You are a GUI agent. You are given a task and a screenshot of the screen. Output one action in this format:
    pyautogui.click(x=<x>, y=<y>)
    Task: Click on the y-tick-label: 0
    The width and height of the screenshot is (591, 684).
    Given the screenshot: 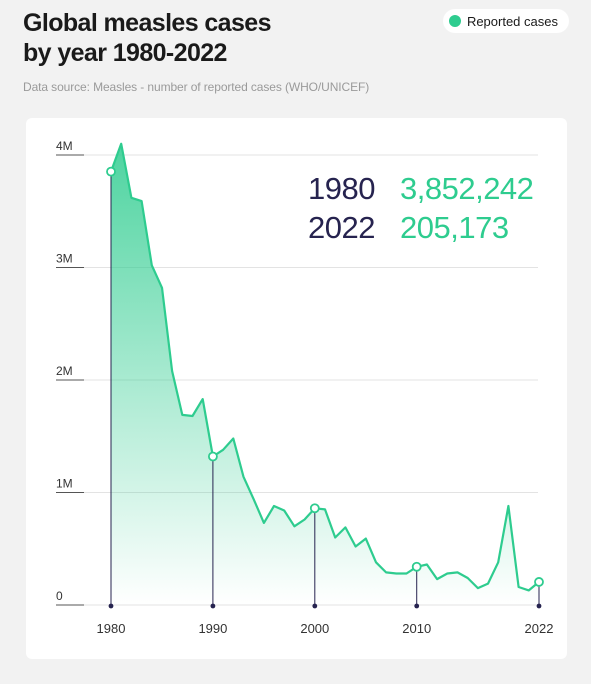 What is the action you would take?
    pyautogui.click(x=59, y=596)
    